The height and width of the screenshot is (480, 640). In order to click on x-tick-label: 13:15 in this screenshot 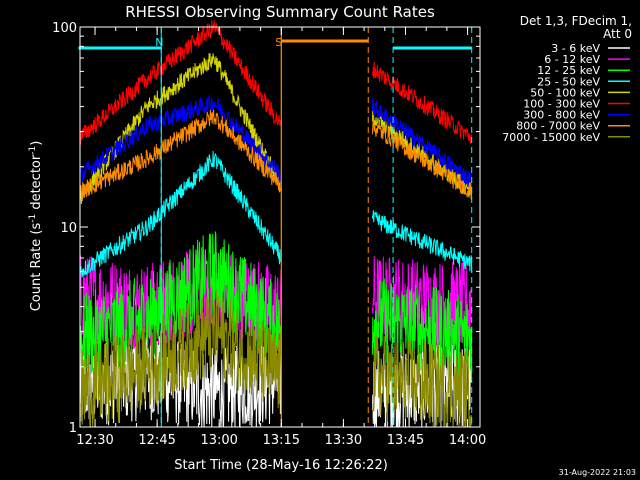, I will do `click(281, 440)`.